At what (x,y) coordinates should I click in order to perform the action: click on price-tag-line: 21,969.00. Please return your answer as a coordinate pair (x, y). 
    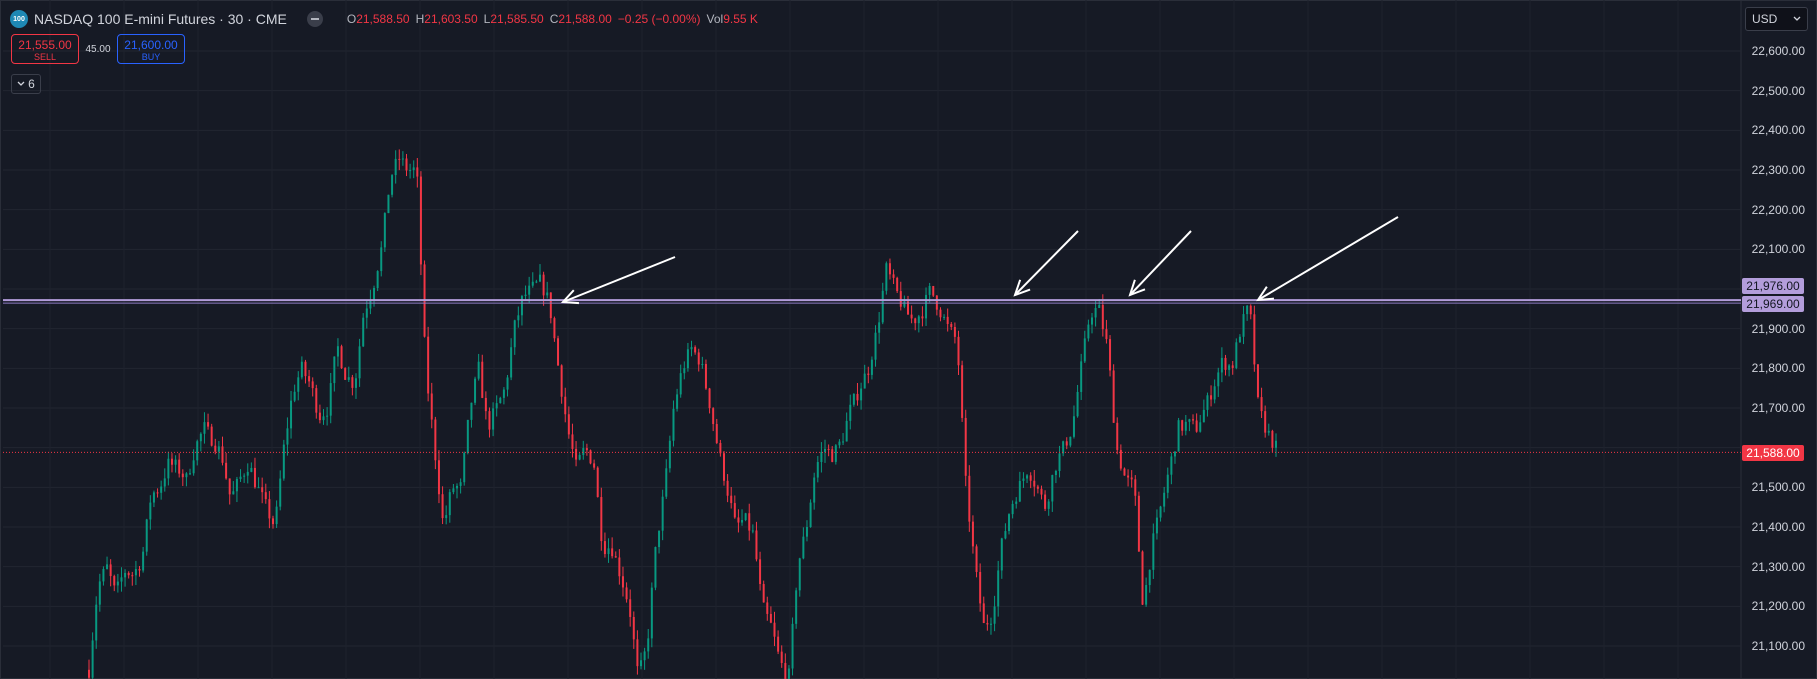
    Looking at the image, I should click on (1773, 304).